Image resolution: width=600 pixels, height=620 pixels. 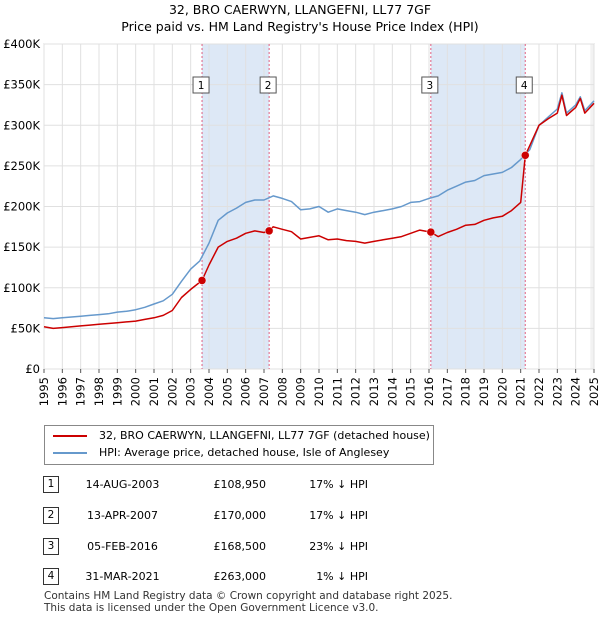 I want to click on y-tick-label: £100K, so click(x=21, y=288).